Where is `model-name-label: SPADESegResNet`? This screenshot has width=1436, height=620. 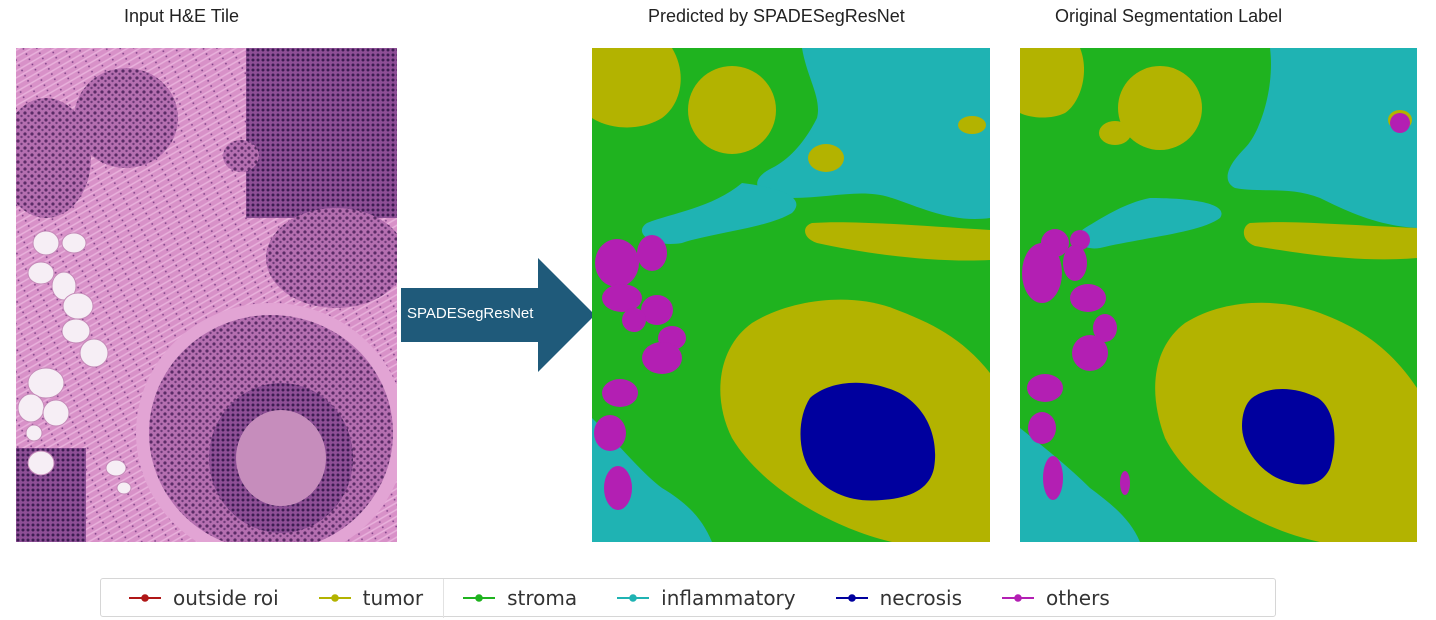 model-name-label: SPADESegResNet is located at coordinates (470, 313).